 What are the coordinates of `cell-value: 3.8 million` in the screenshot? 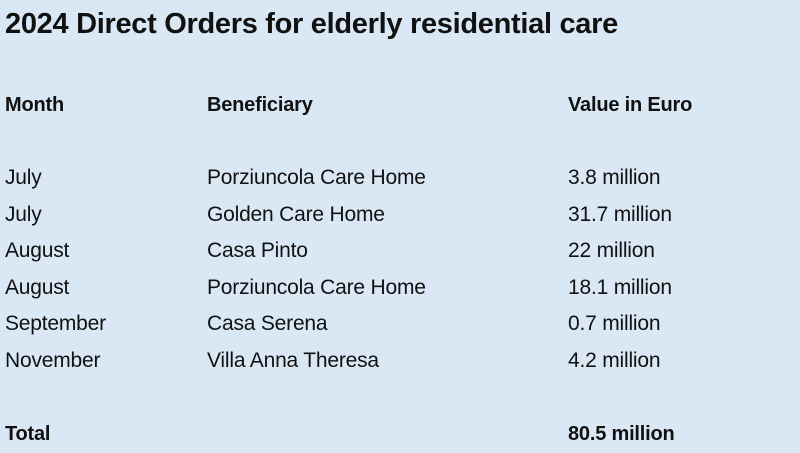 It's located at (614, 177).